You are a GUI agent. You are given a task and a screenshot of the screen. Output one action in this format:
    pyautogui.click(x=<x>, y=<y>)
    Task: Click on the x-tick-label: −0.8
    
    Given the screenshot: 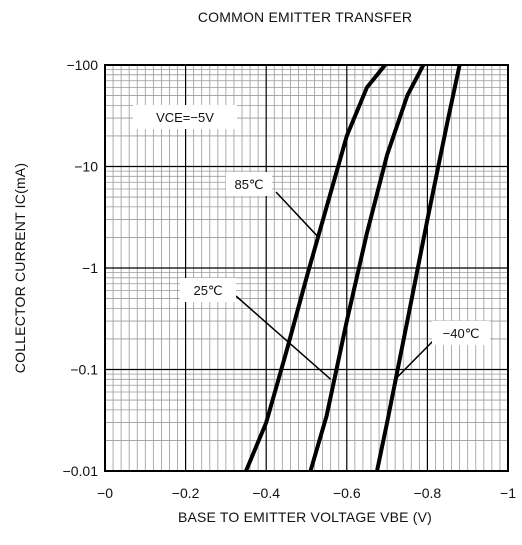 What is the action you would take?
    pyautogui.click(x=428, y=493)
    